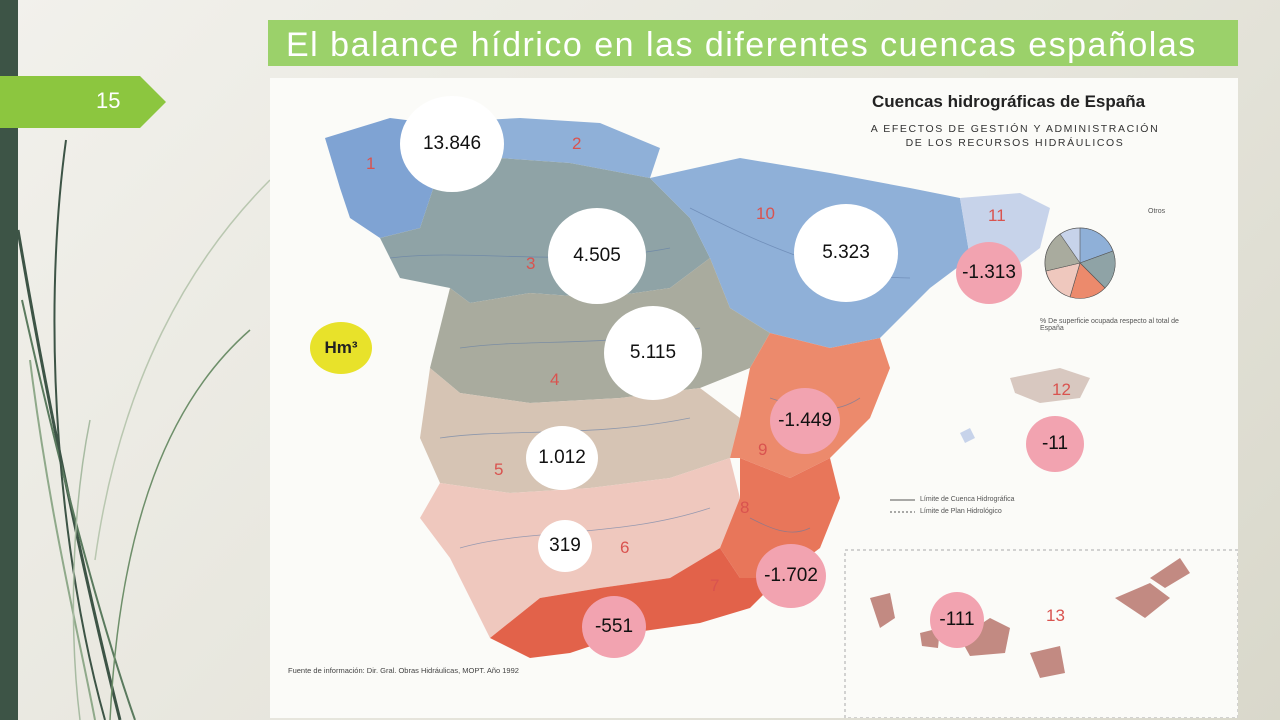 This screenshot has height=720, width=1280. I want to click on basin-label-8: 8, so click(745, 507).